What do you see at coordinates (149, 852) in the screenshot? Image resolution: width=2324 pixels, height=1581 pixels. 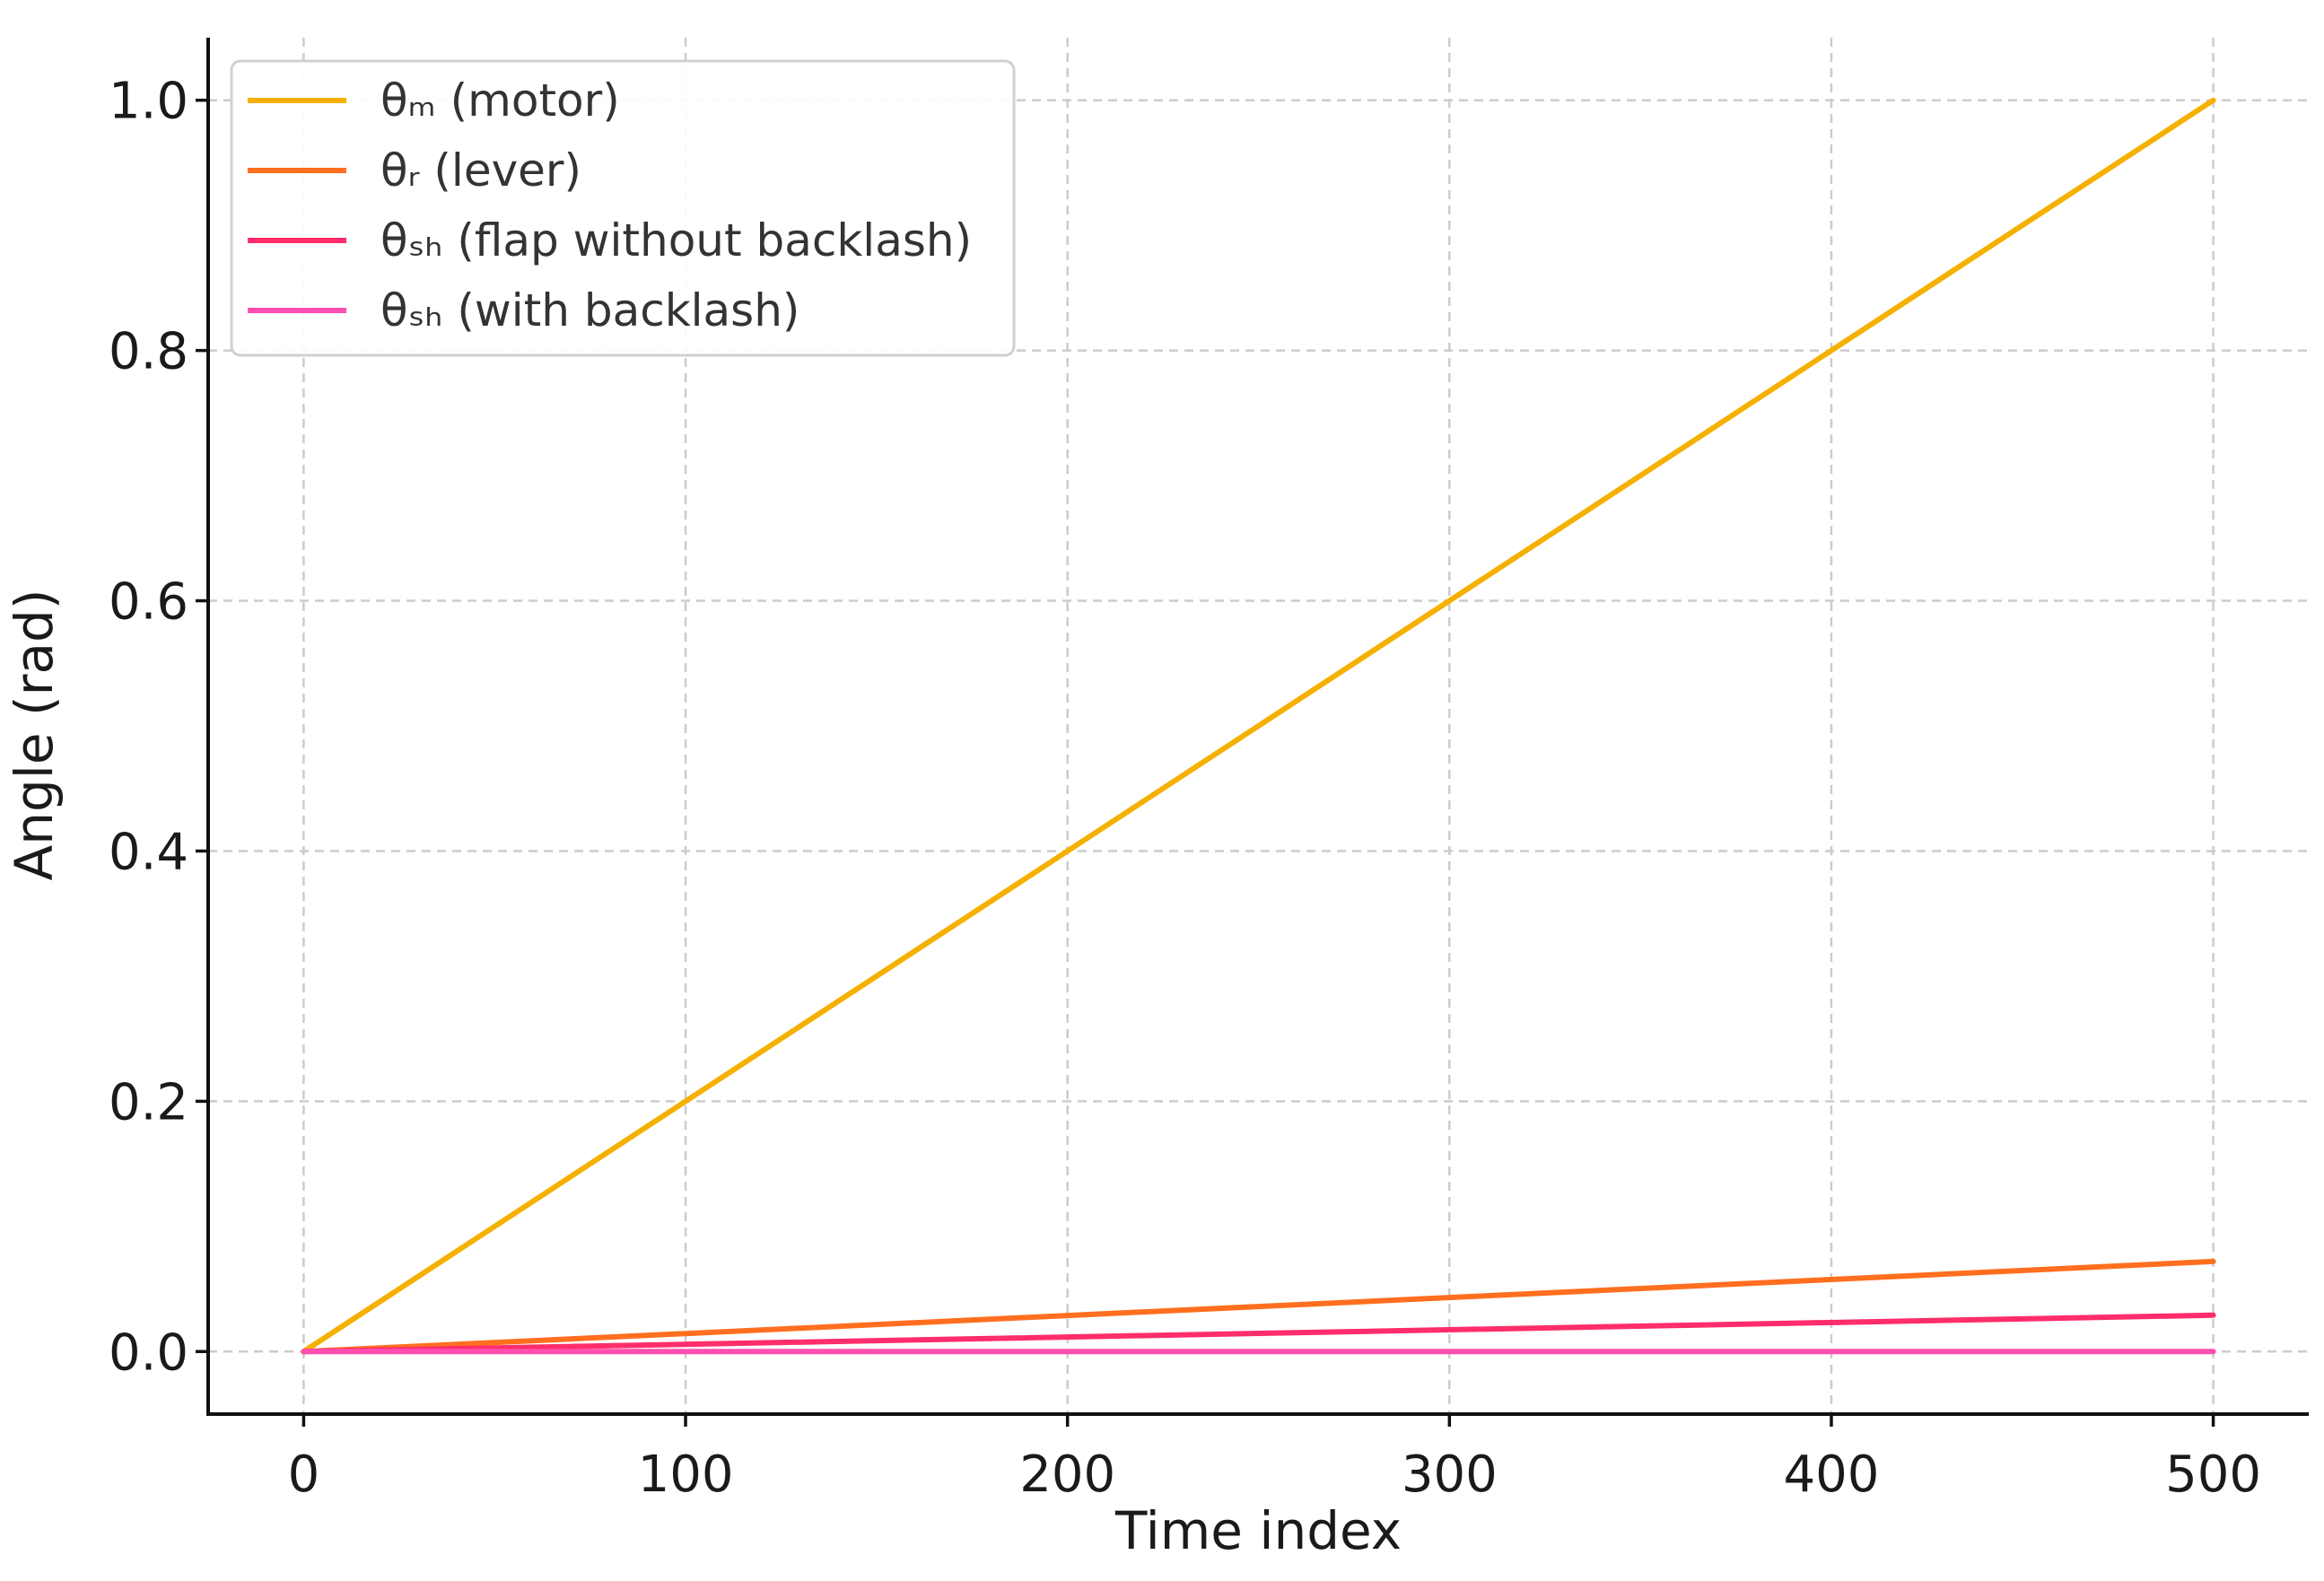 I see `y-tick-label: 0.4` at bounding box center [149, 852].